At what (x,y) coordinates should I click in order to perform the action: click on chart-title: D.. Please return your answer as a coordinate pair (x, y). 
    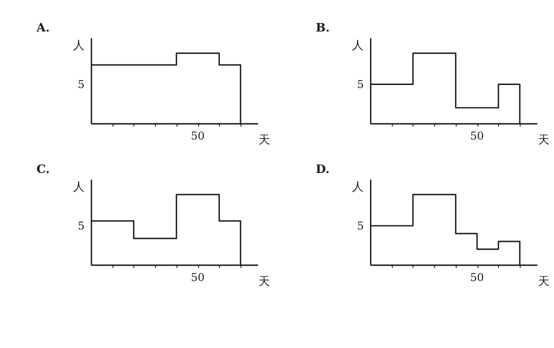
    Looking at the image, I should click on (323, 169).